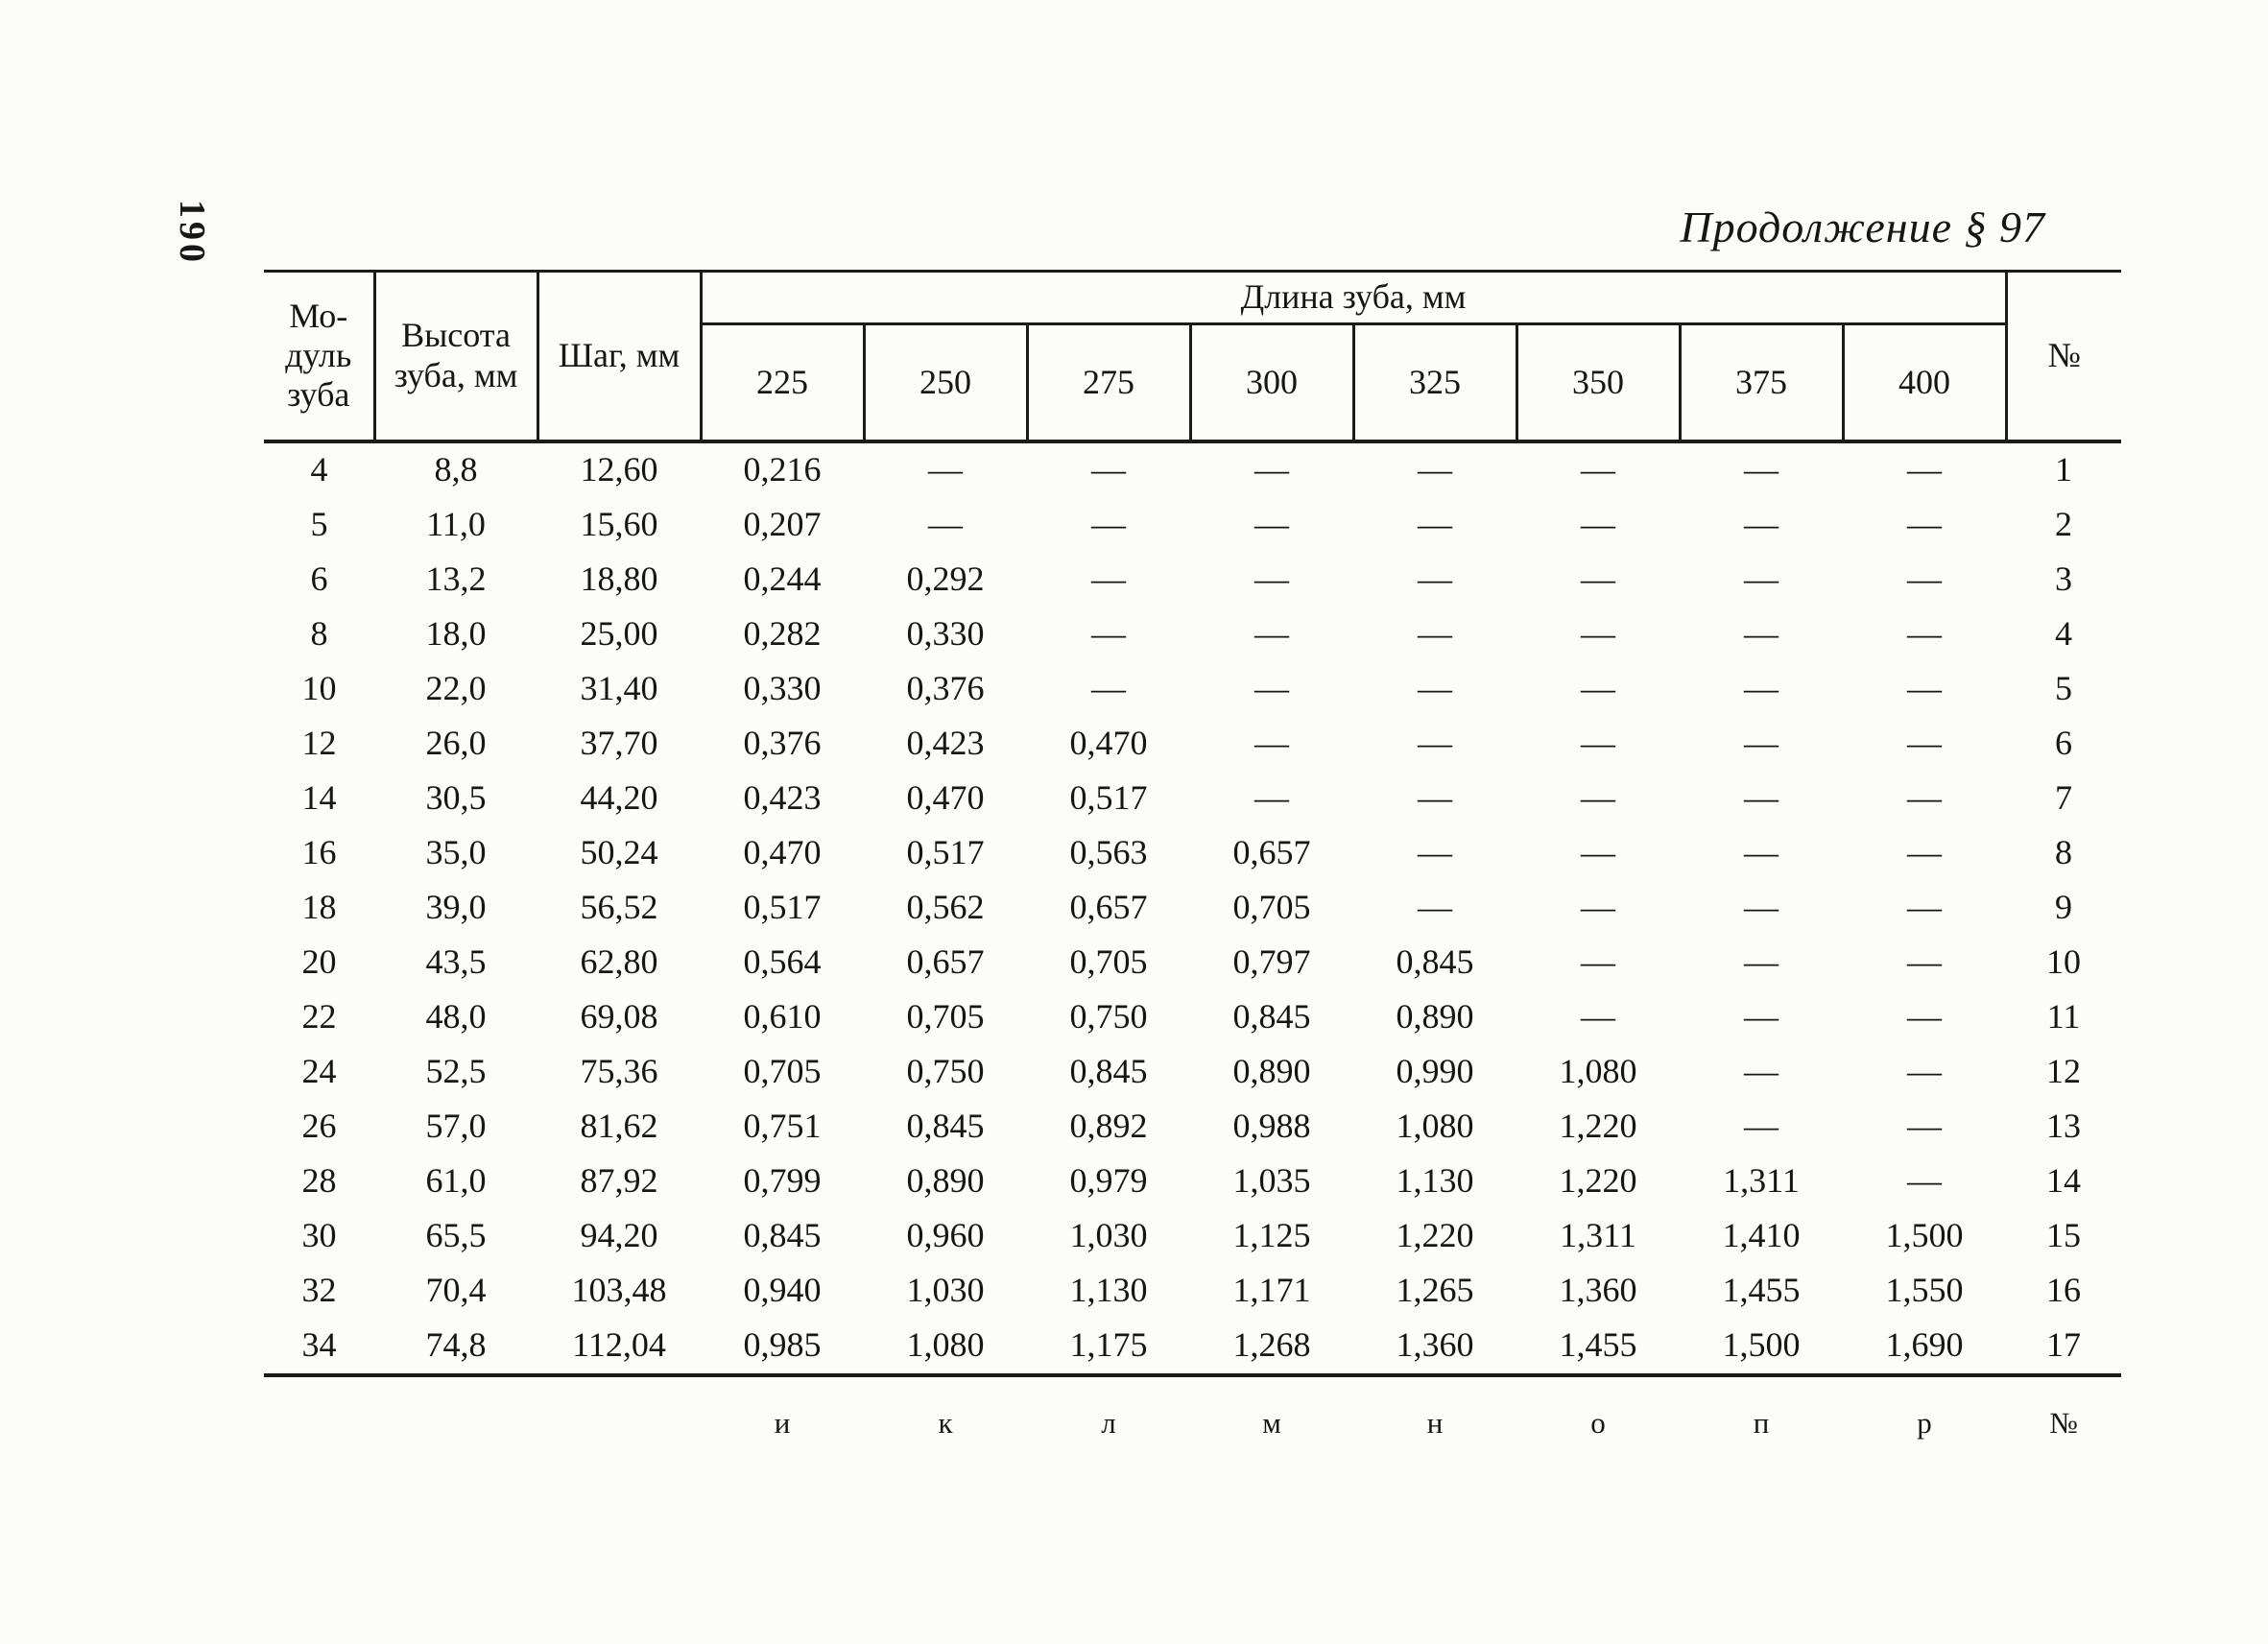  I want to click on cell-pitch: 62,80, so click(619, 962).